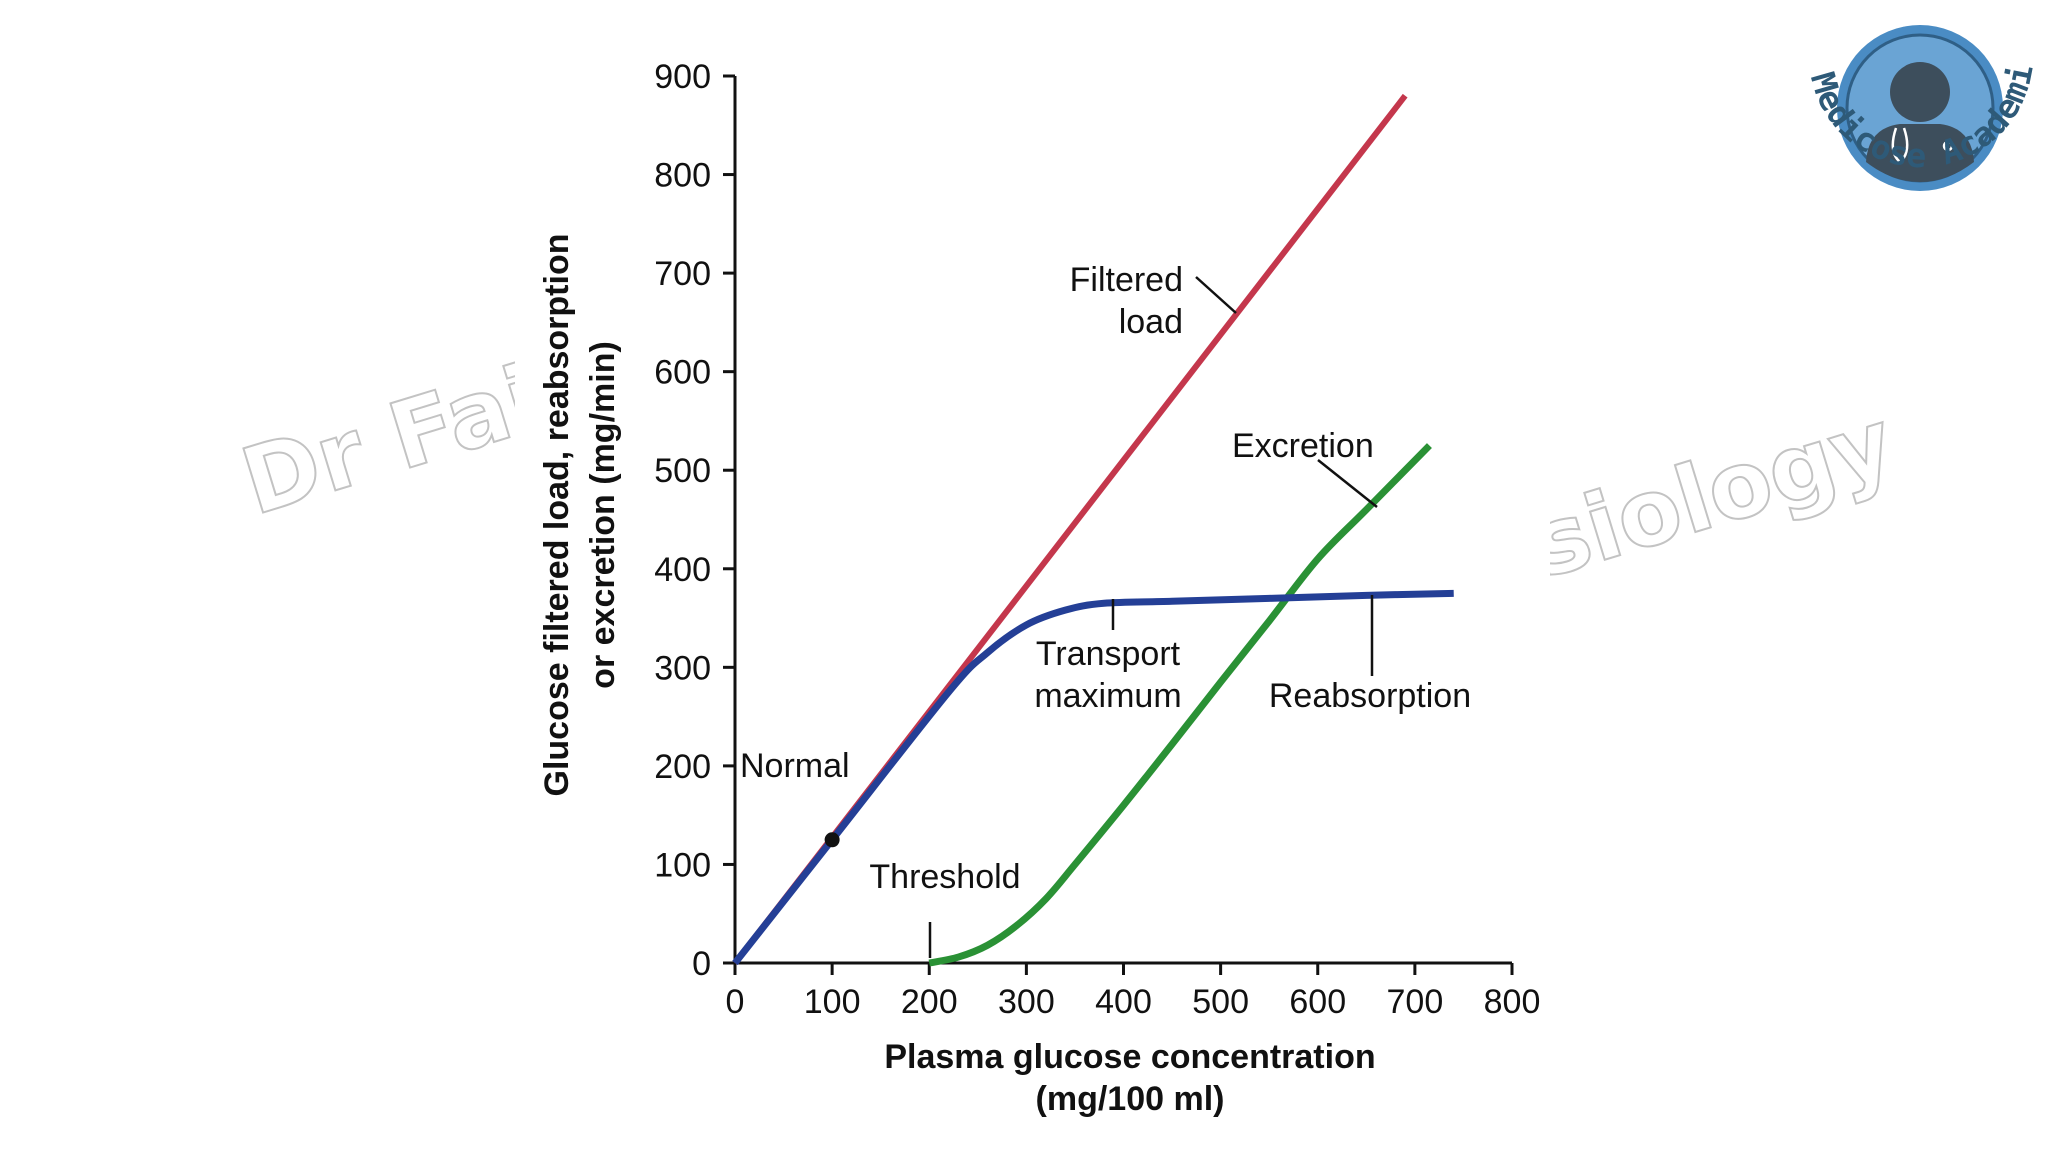 Image resolution: width=2048 pixels, height=1152 pixels. I want to click on x-tick-label-800: 800, so click(1512, 1002).